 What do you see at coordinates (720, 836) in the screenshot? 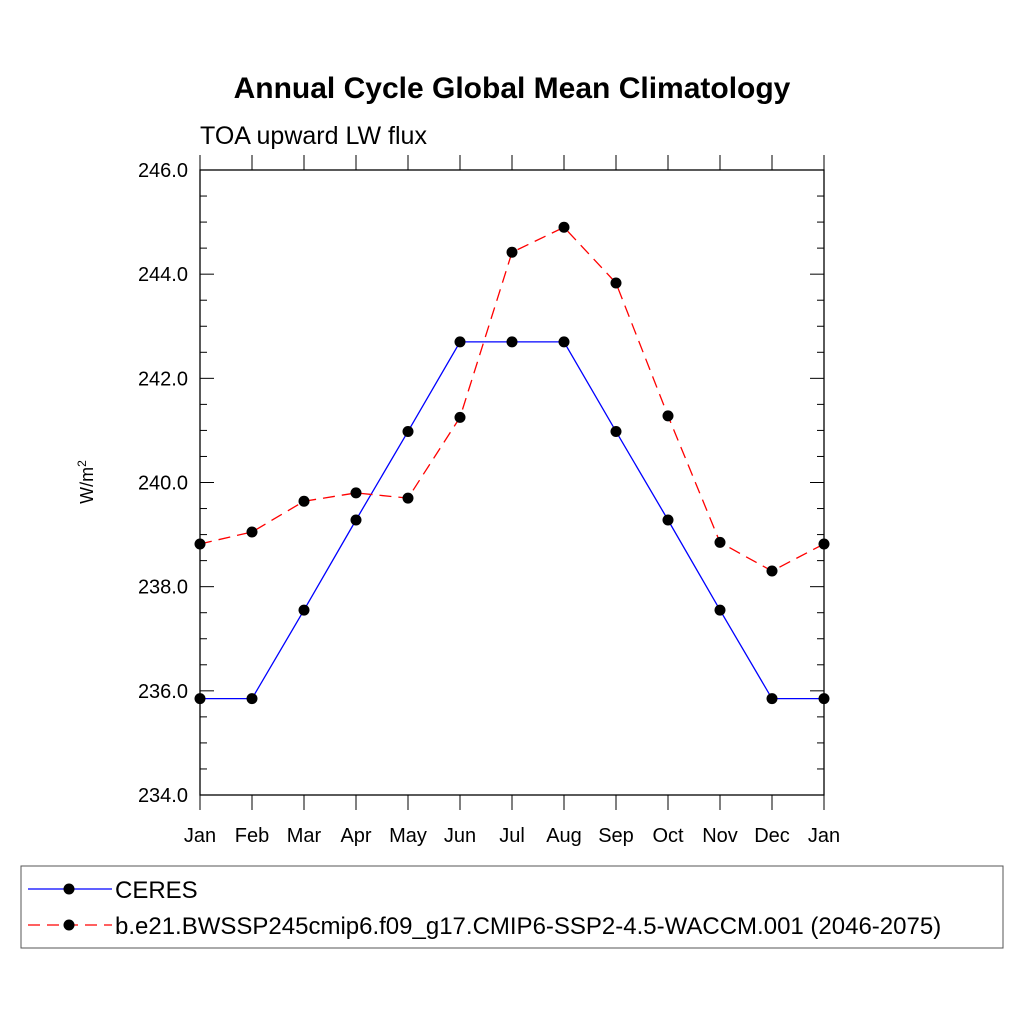
I see `x-tick-label: Nov` at bounding box center [720, 836].